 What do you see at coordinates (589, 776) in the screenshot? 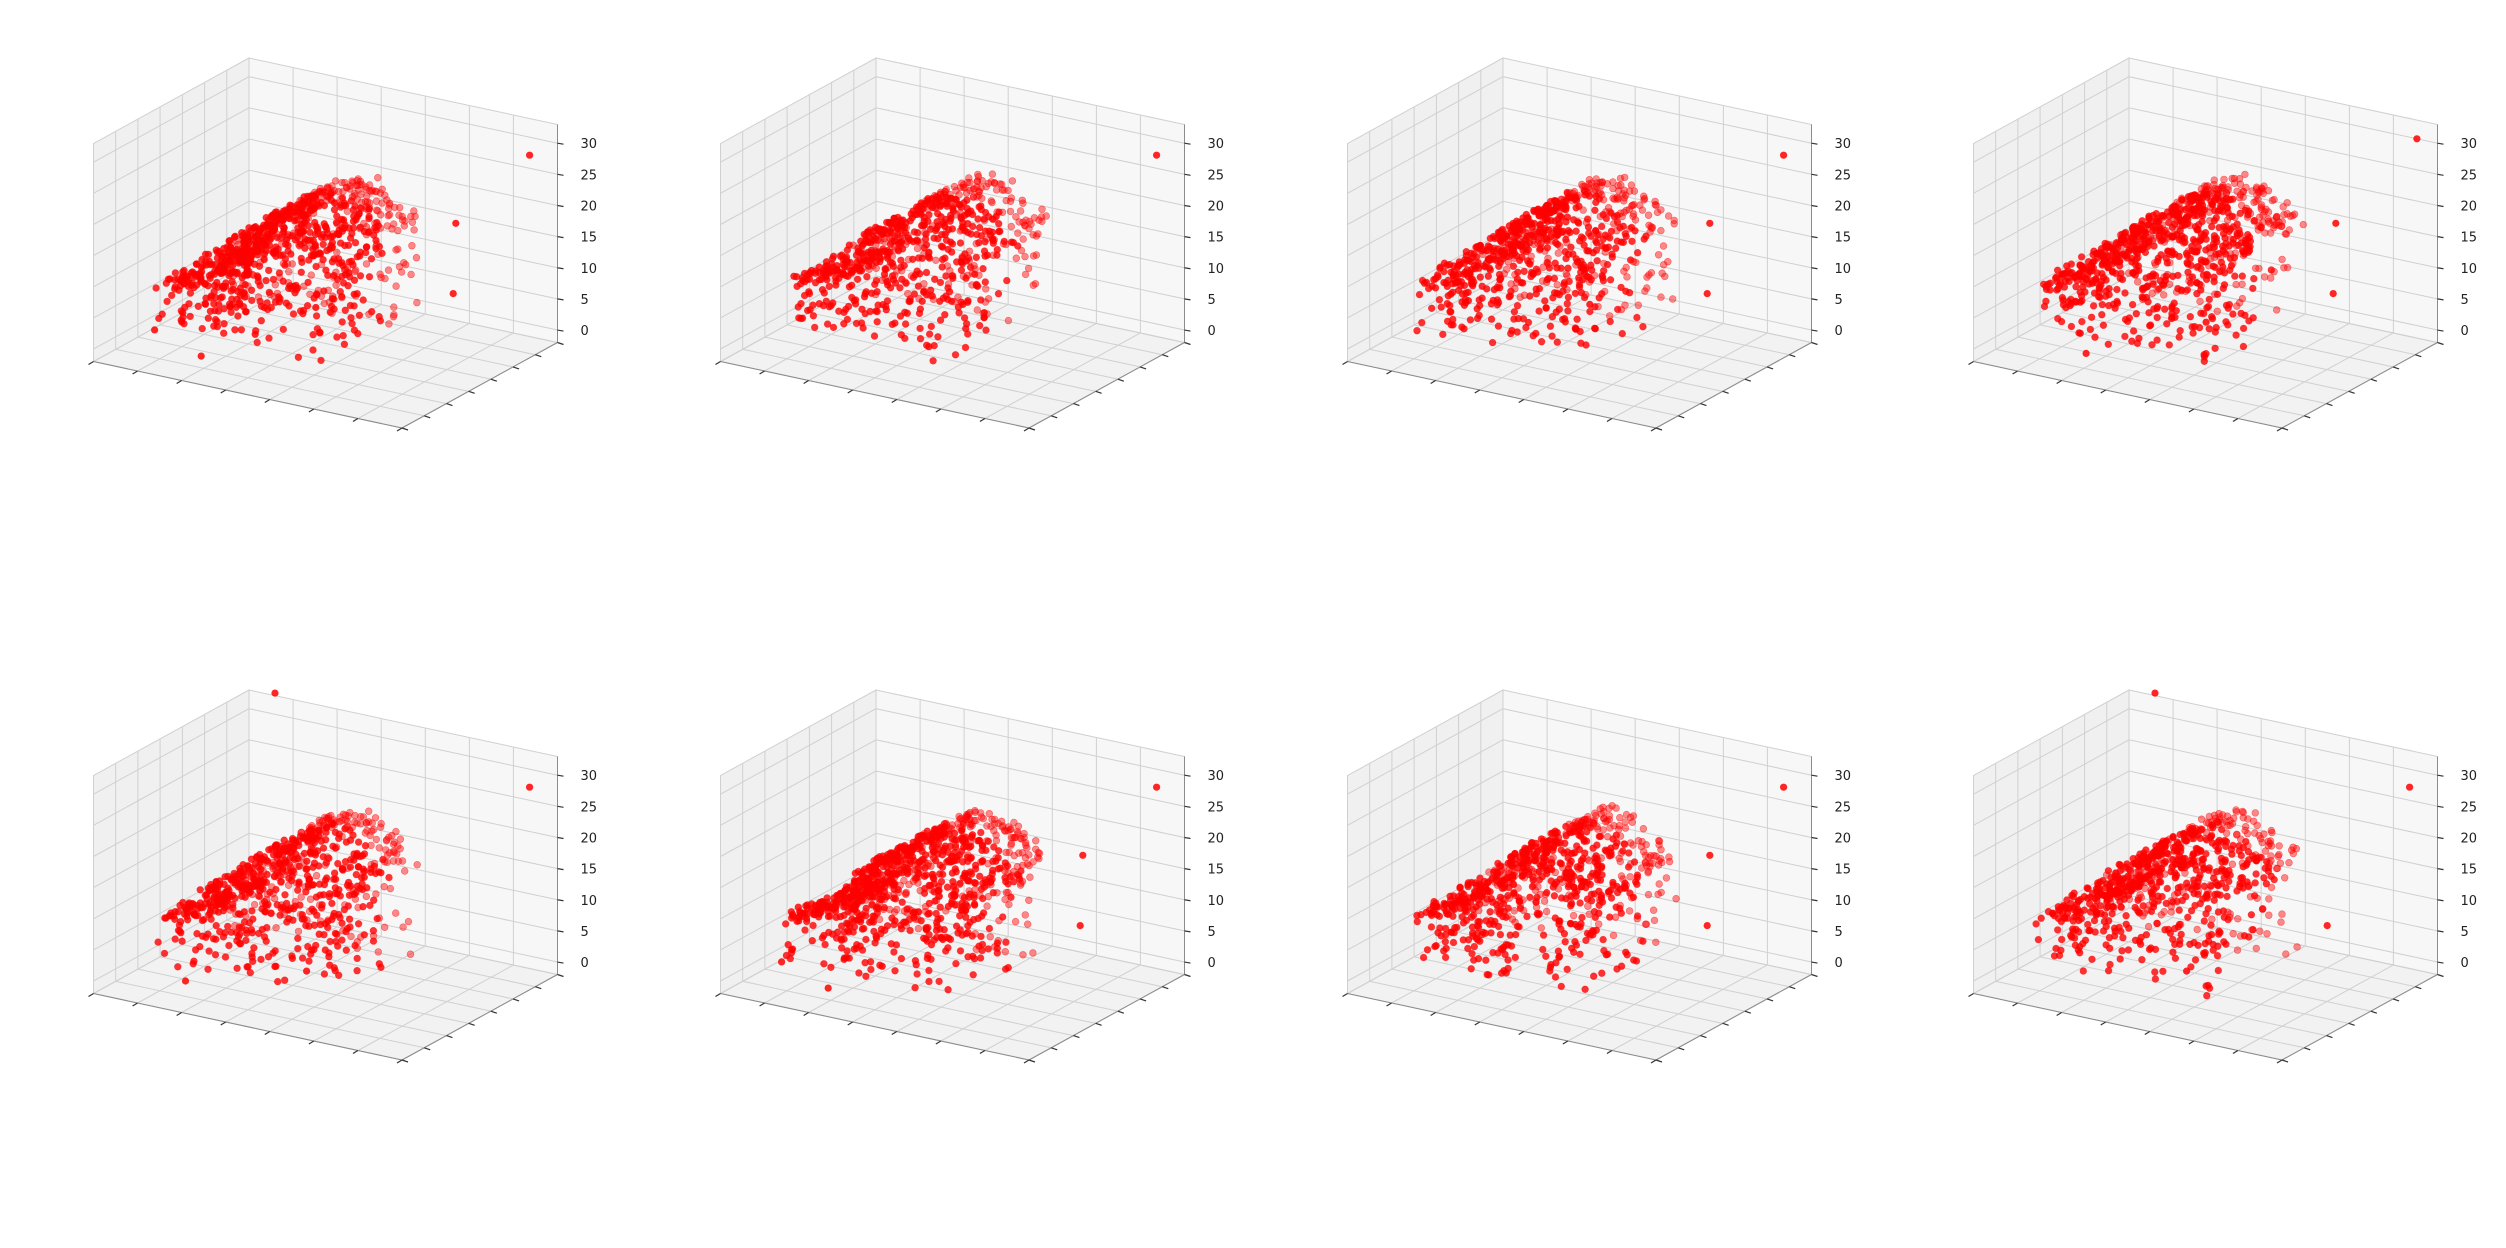
I see `z-tick-label: 30` at bounding box center [589, 776].